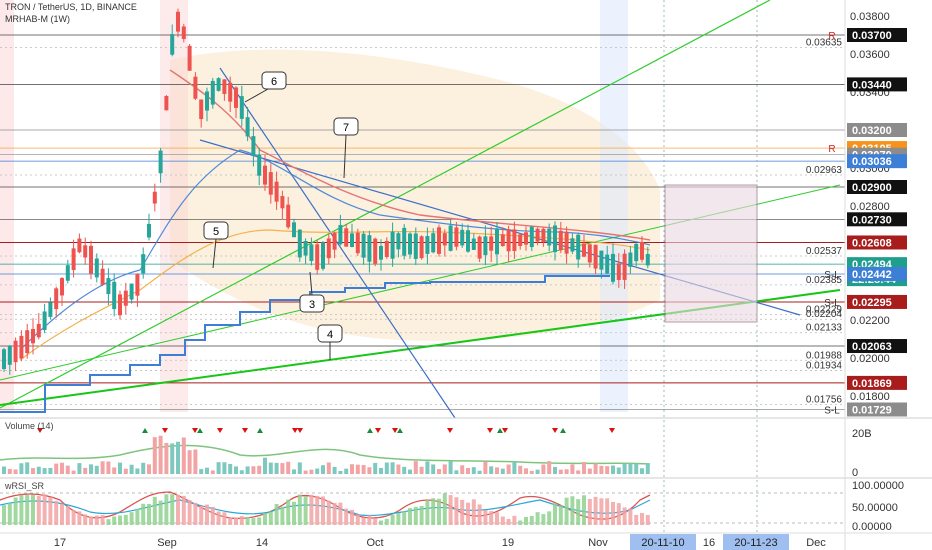  What do you see at coordinates (265, 87) in the screenshot?
I see `annotation-6: 6` at bounding box center [265, 87].